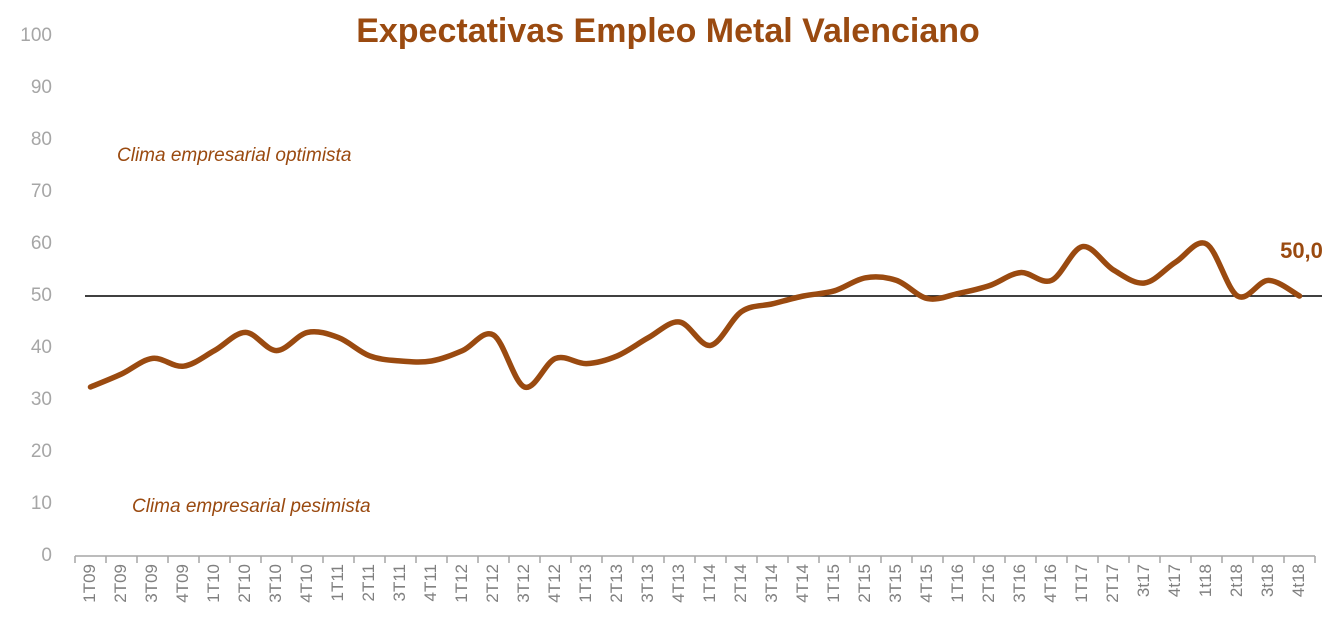 The image size is (1322, 630). What do you see at coordinates (244, 583) in the screenshot?
I see `x-tick-label: 2T10` at bounding box center [244, 583].